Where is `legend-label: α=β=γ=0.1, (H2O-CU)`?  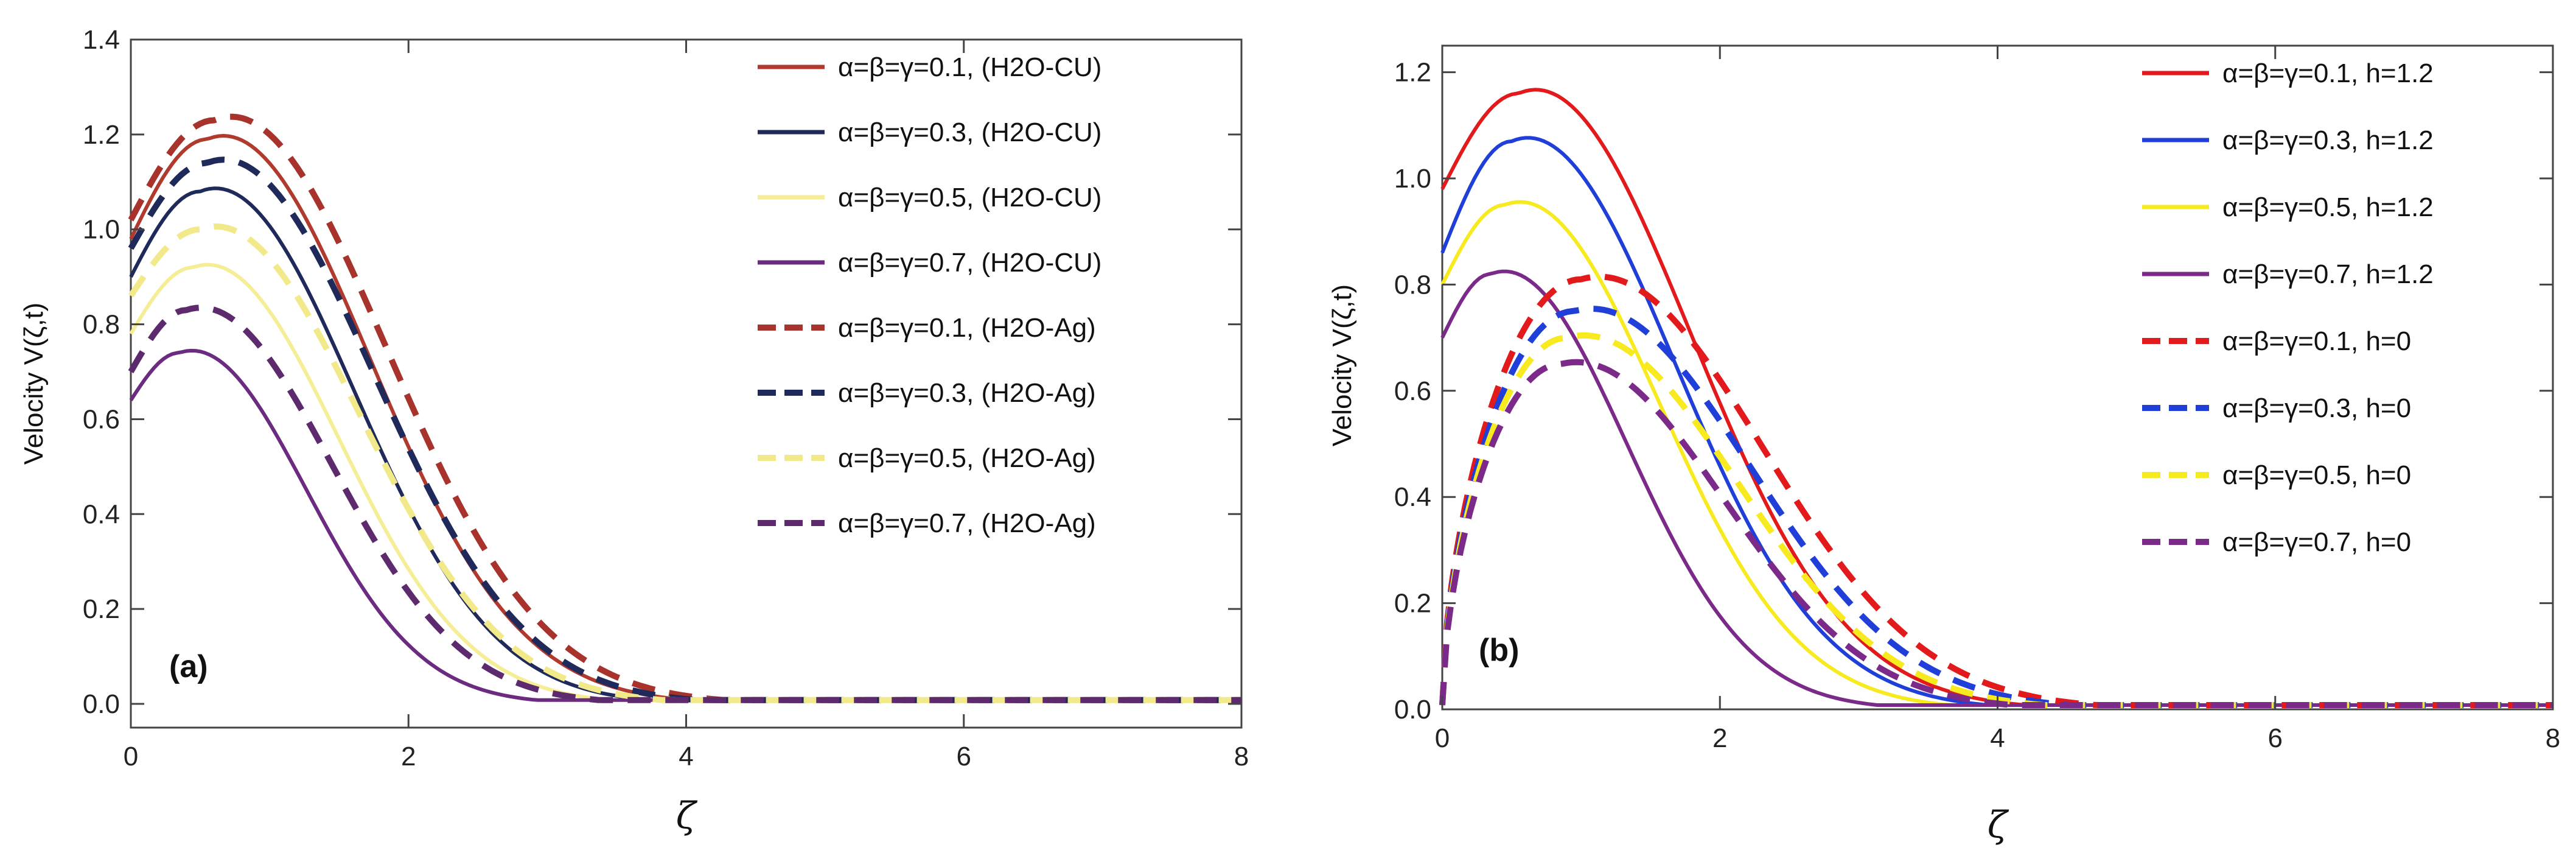 legend-label: α=β=γ=0.1, (H2O-CU) is located at coordinates (969, 67).